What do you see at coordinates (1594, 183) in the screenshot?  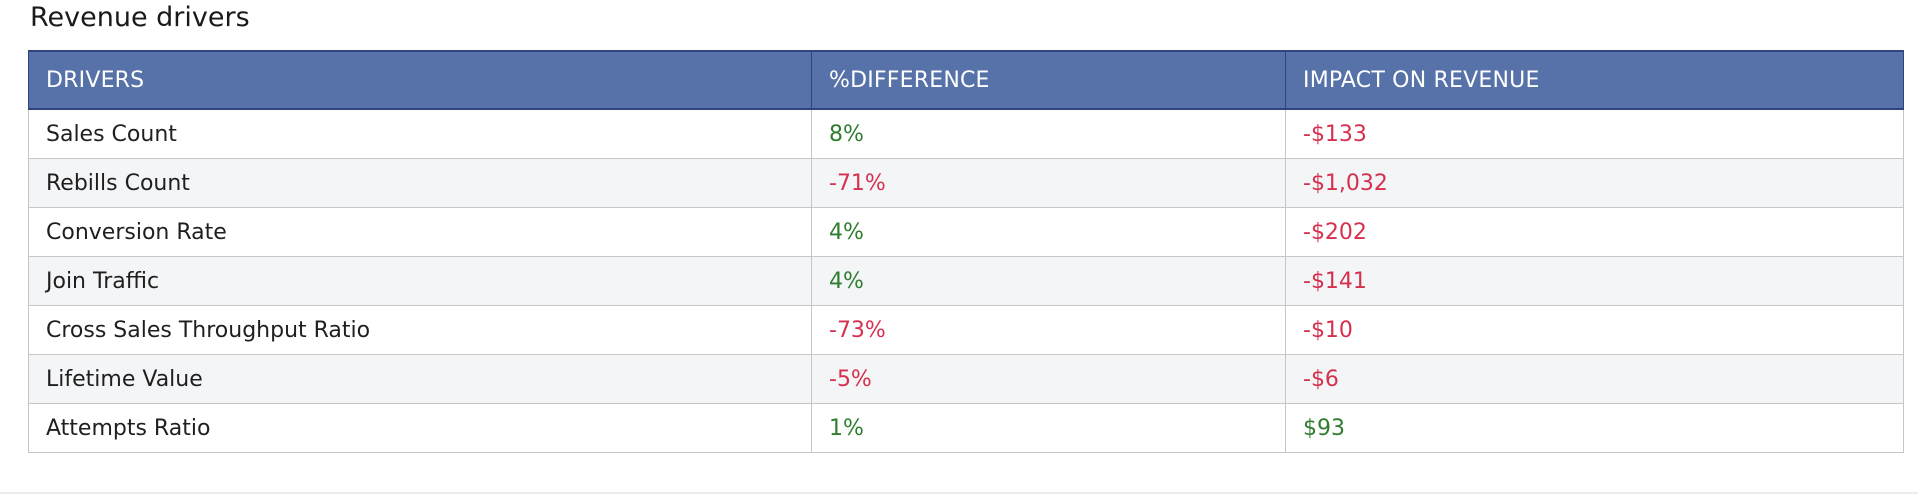 I see `impact-cell: -$1,032` at bounding box center [1594, 183].